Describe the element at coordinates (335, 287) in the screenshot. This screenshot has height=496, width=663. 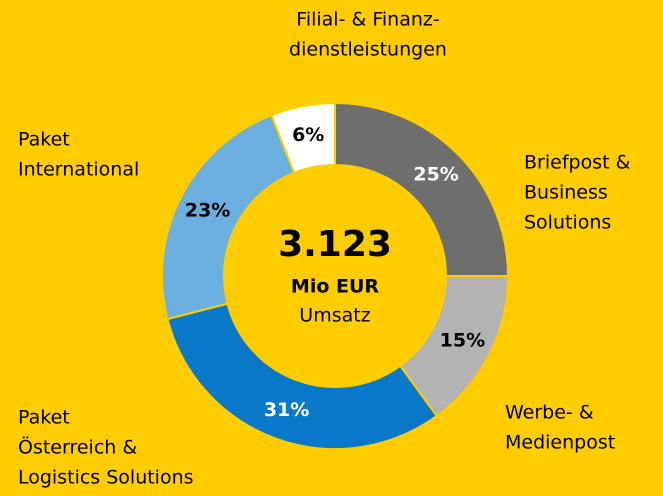
I see `center-label: Mio EUR` at that location.